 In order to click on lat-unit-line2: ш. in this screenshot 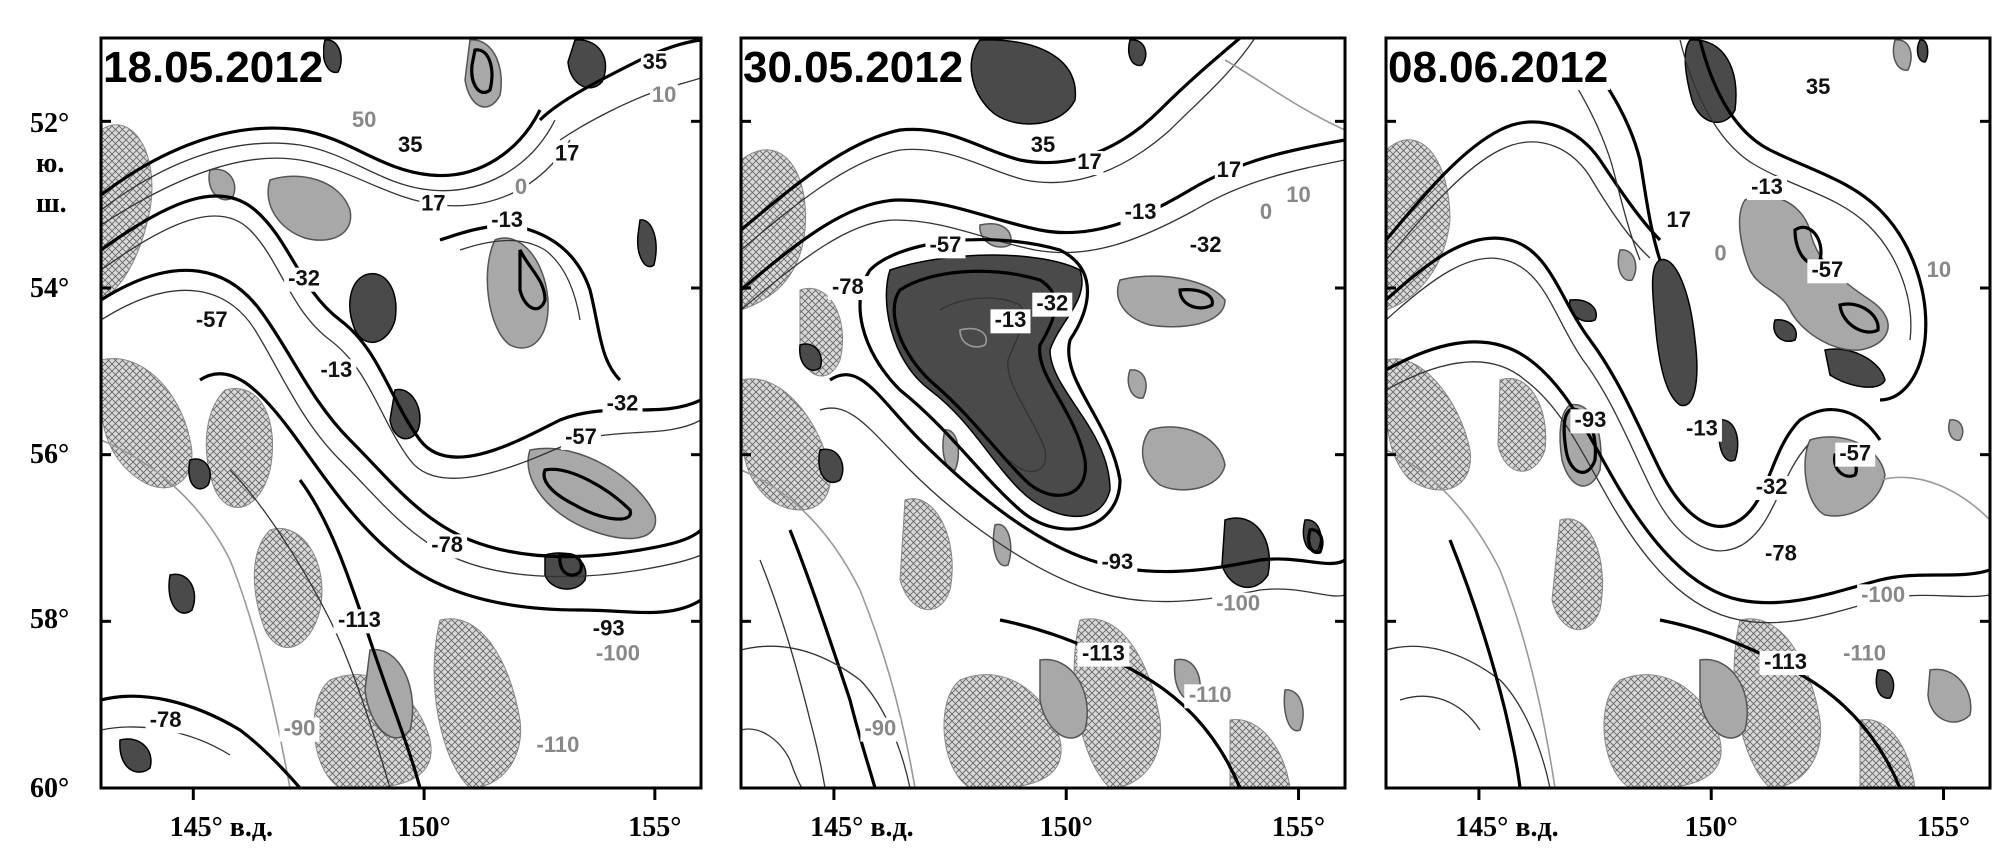, I will do `click(51, 203)`.